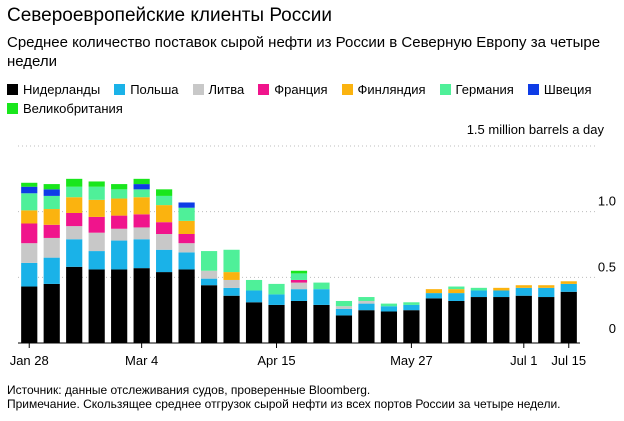  I want to click on legend-item-lithuania: Литва, so click(218, 89).